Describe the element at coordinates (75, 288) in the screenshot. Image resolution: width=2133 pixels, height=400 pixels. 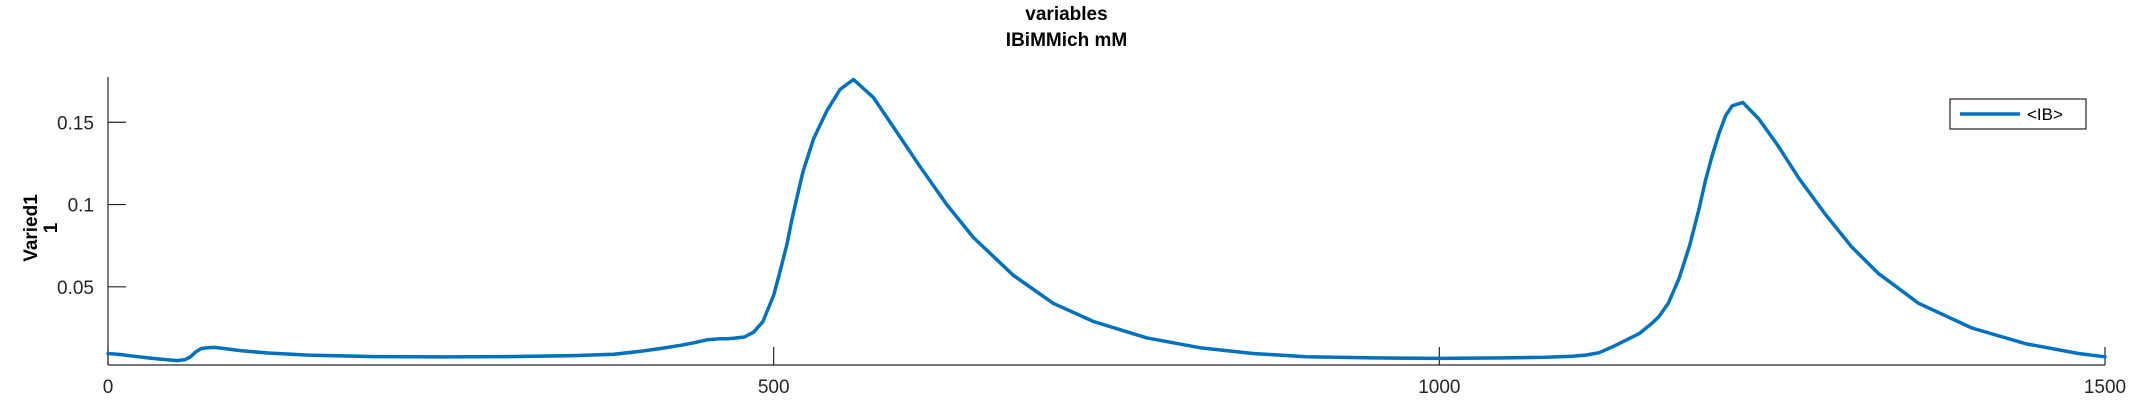
I see `y-tick-label: 0.05` at that location.